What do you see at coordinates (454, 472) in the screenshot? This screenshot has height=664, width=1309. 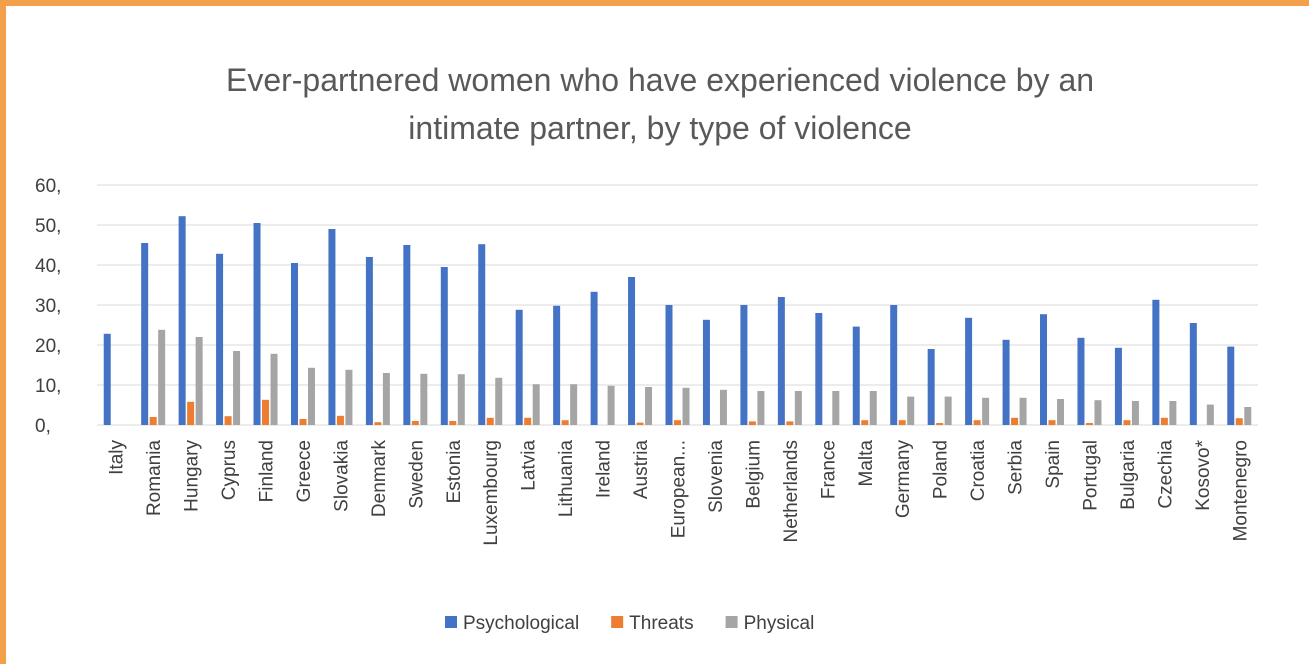 I see `x-tick-label: Estonia` at bounding box center [454, 472].